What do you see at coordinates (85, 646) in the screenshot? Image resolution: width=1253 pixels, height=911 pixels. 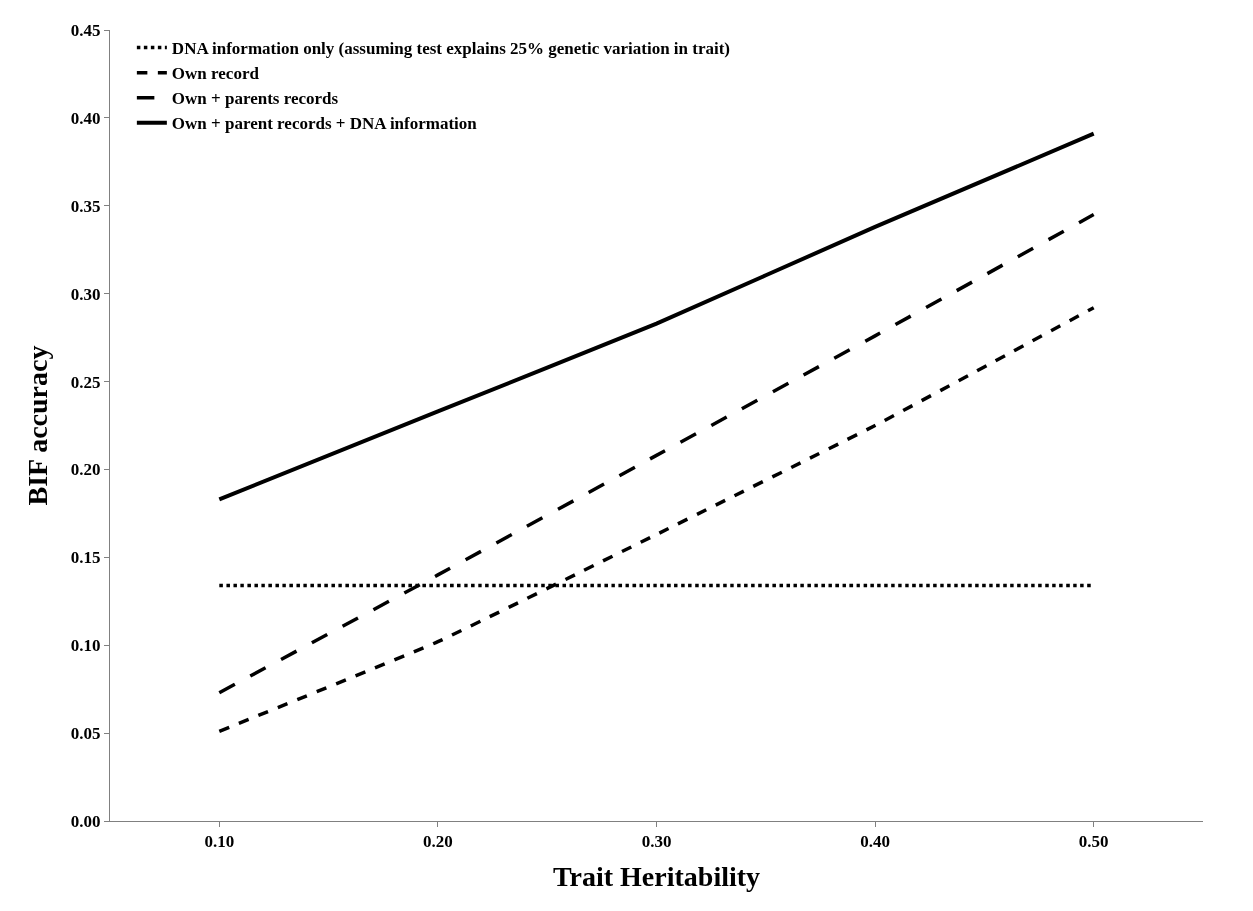 I see `y-tick-label: 0.10` at bounding box center [85, 646].